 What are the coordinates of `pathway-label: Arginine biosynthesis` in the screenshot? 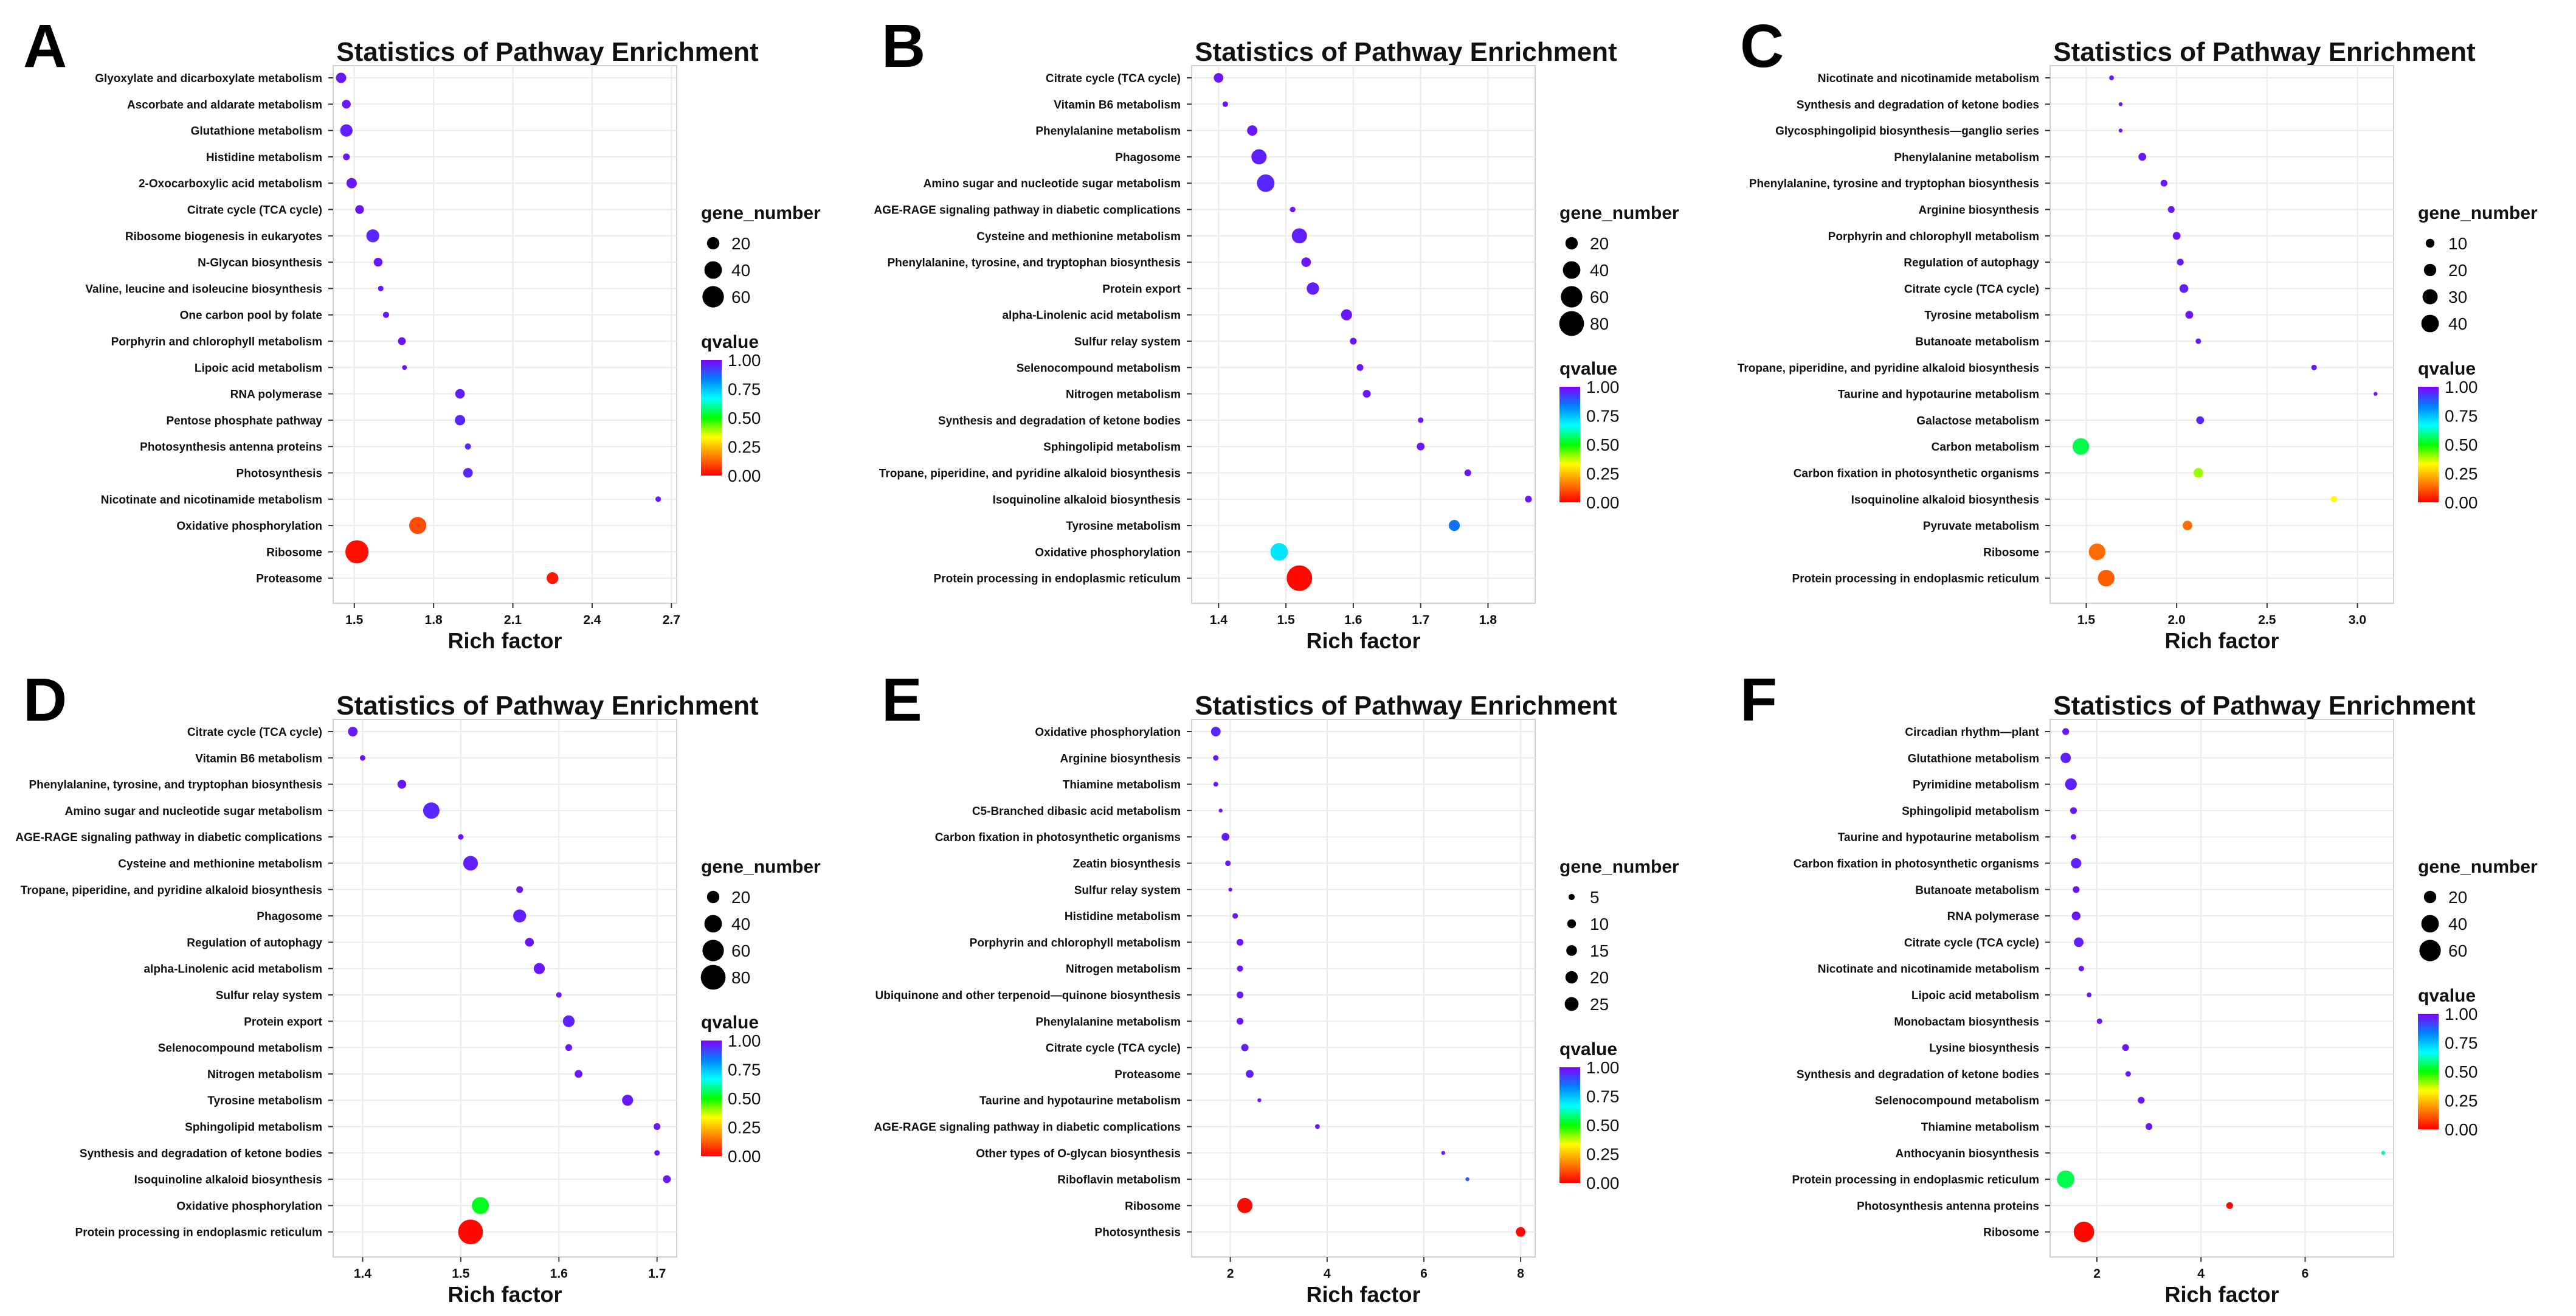 It's located at (1120, 758).